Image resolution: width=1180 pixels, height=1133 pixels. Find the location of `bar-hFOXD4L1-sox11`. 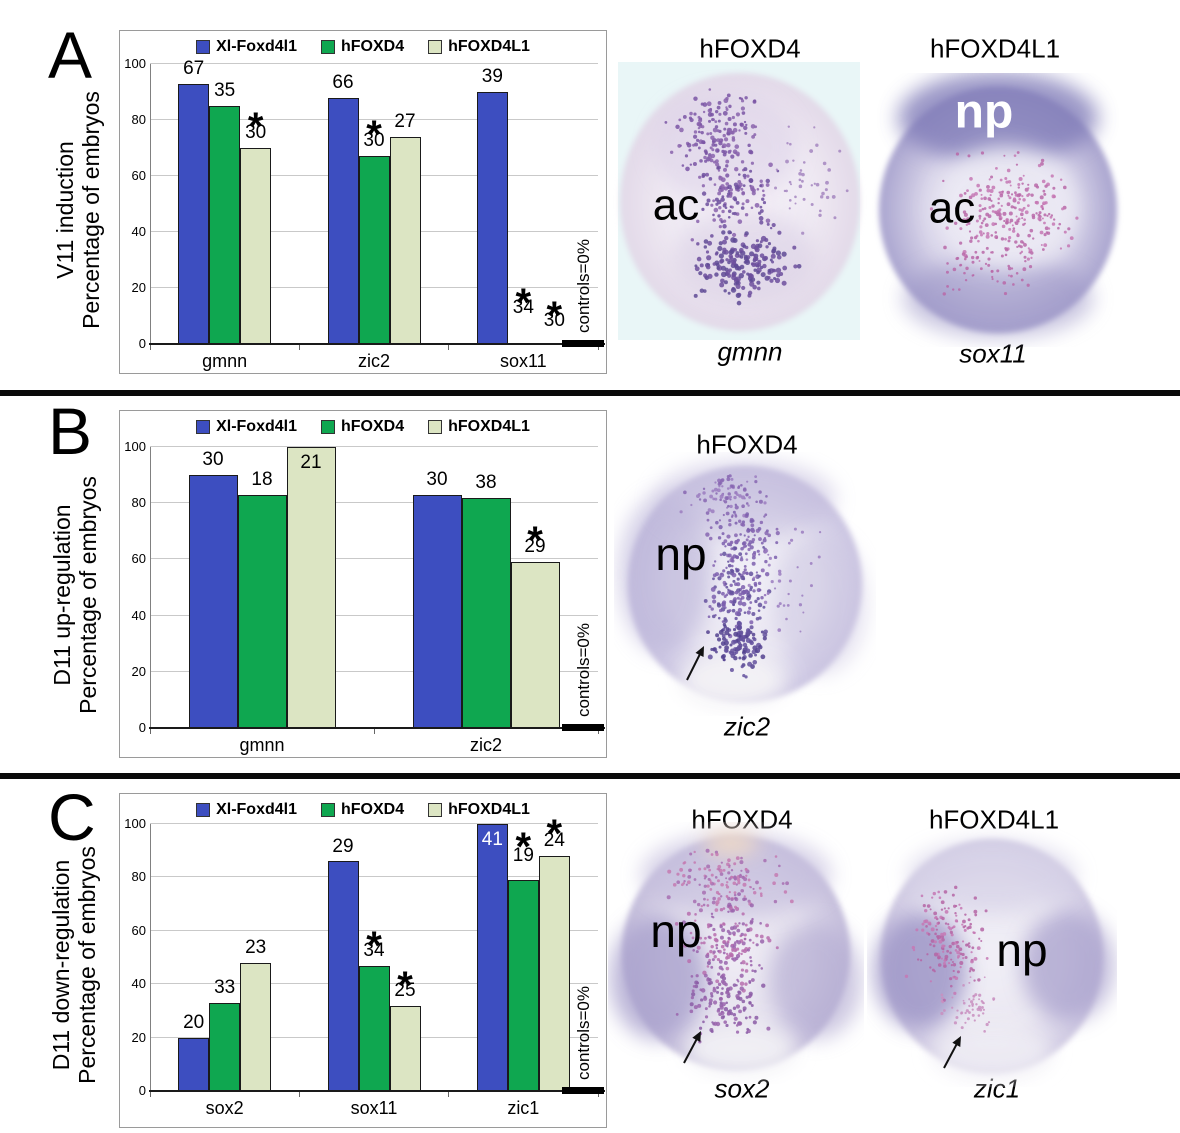

bar-hFOXD4L1-sox11 is located at coordinates (405, 1048).